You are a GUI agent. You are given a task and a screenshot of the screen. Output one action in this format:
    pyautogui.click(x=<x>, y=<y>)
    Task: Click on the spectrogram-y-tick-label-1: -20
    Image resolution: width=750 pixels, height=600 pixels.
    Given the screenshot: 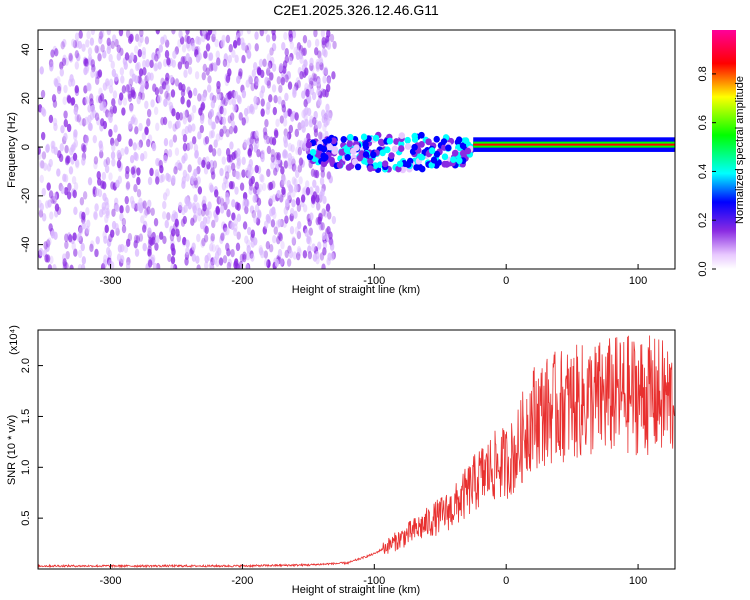 What is the action you would take?
    pyautogui.click(x=26, y=196)
    